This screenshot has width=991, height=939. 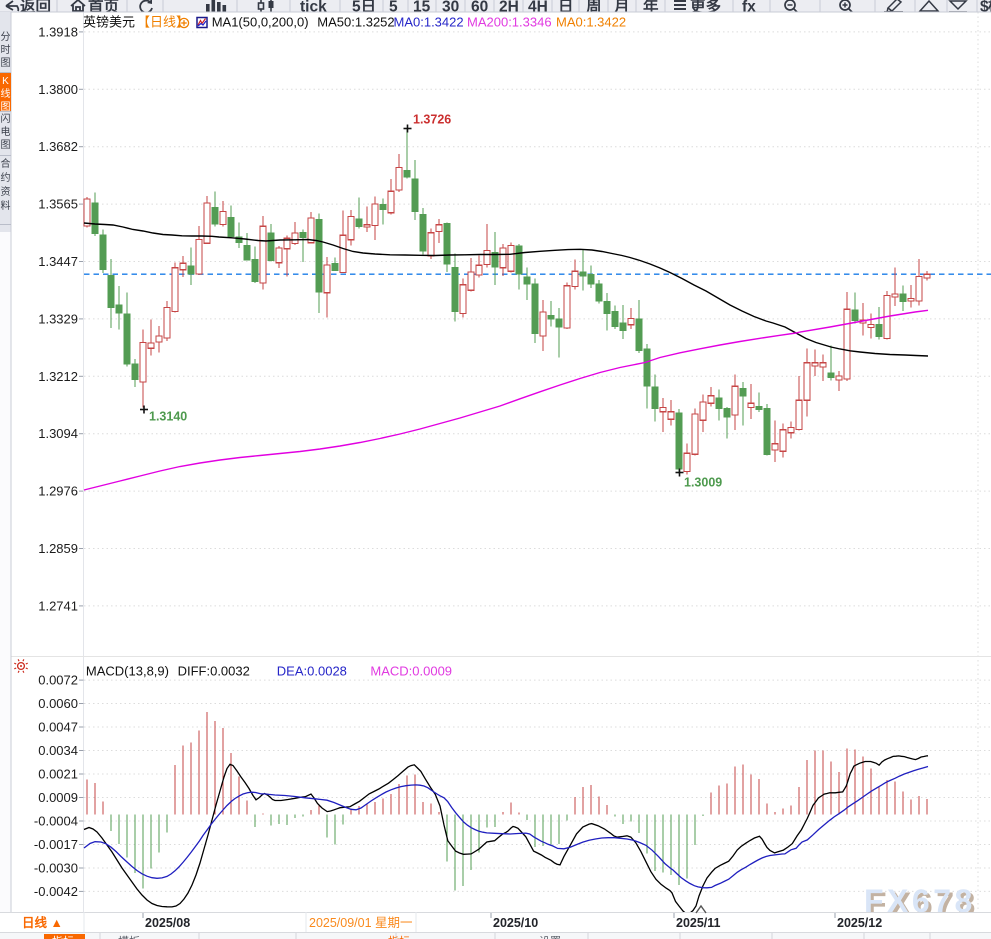 What do you see at coordinates (56, 844) in the screenshot?
I see `svg-text: -0.0017` at bounding box center [56, 844].